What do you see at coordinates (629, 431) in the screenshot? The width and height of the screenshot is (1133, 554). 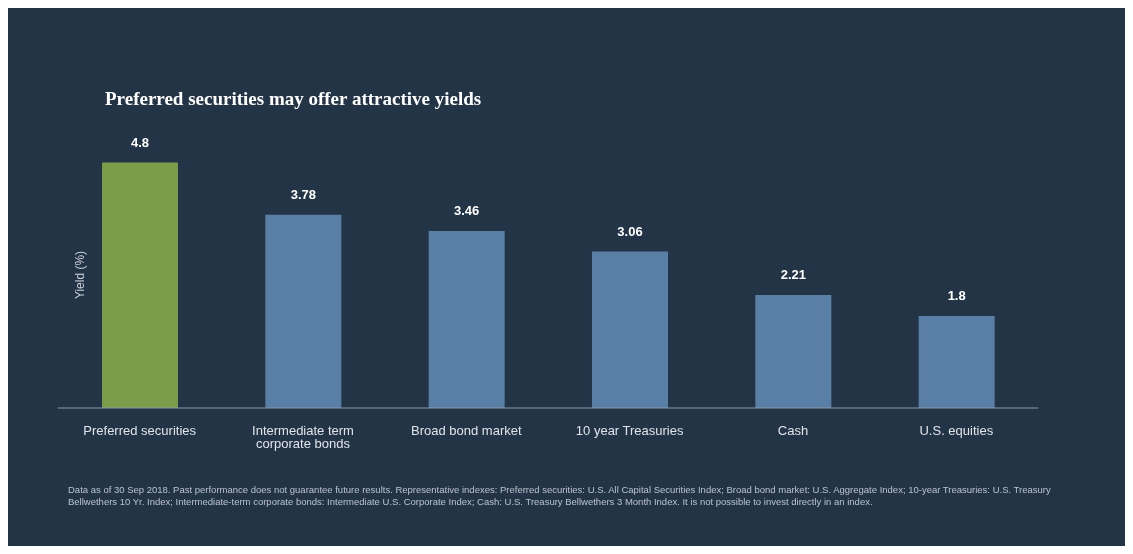 I see `x-tick-label: 10 year Treasuries` at bounding box center [629, 431].